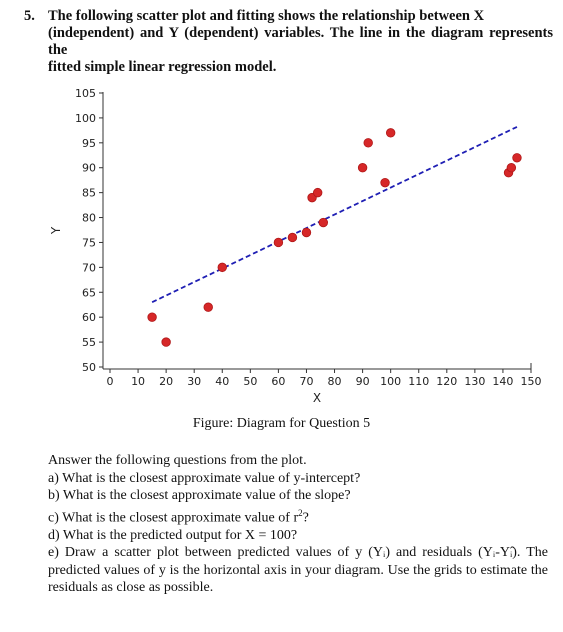 This screenshot has height=632, width=563. What do you see at coordinates (194, 381) in the screenshot?
I see `x-tick-label: 30` at bounding box center [194, 381].